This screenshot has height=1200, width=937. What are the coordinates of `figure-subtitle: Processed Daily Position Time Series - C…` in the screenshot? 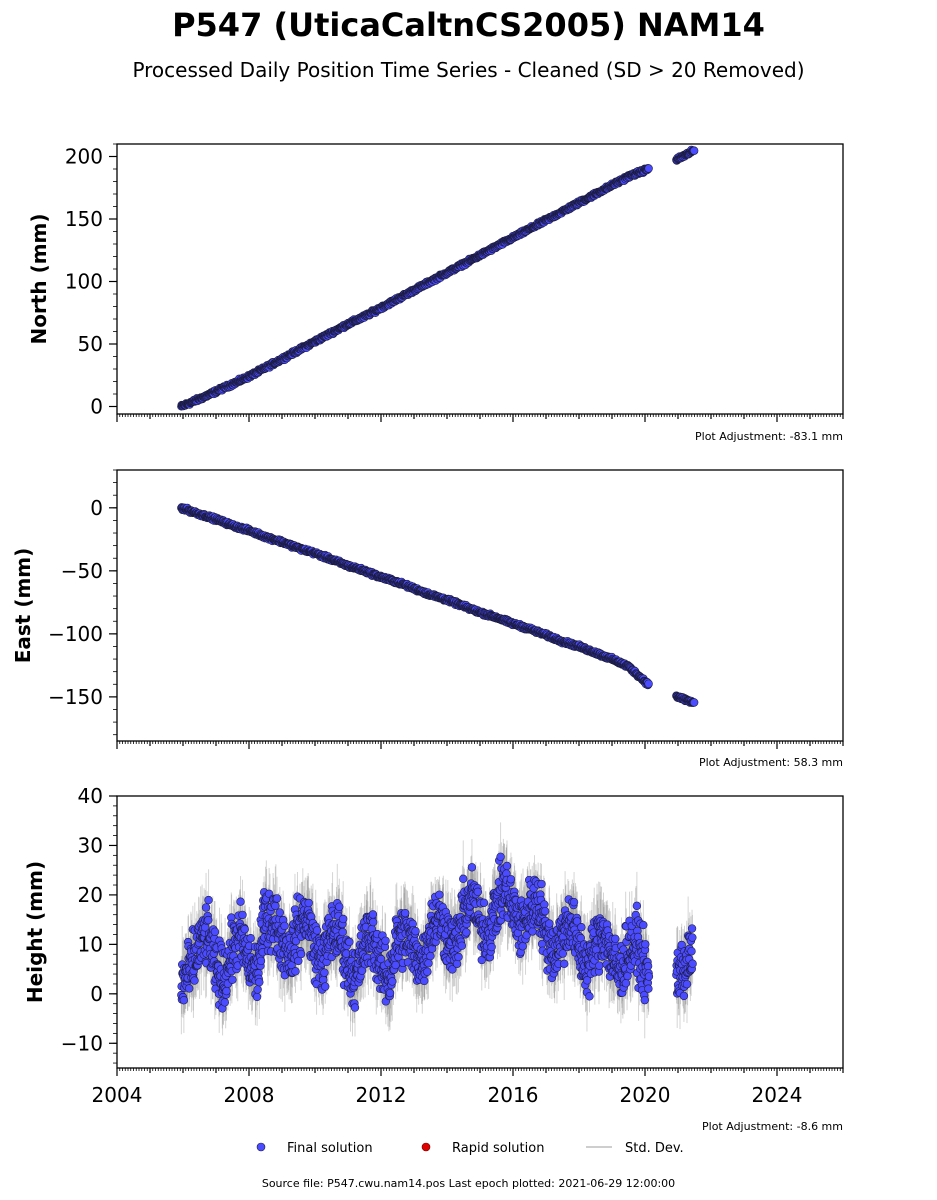 It's located at (468, 70).